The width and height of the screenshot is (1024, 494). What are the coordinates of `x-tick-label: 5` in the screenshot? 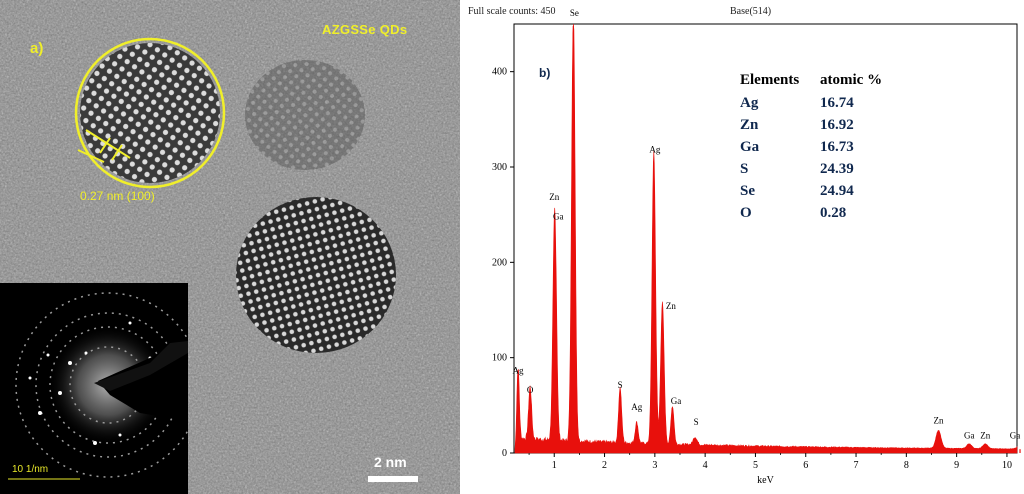 It's located at (755, 465).